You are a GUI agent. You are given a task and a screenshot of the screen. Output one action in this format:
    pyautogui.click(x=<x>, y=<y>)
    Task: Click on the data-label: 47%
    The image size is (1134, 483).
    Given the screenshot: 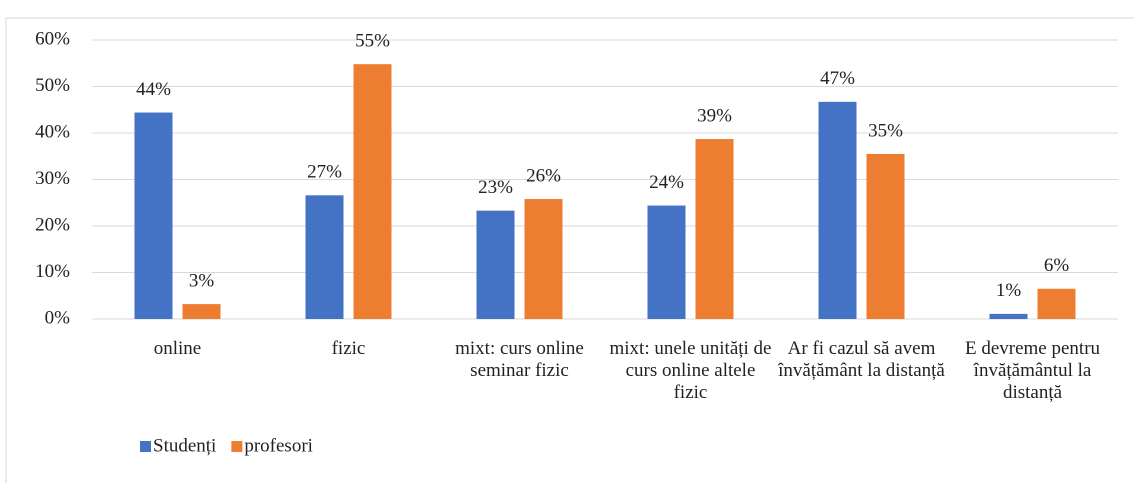 What is the action you would take?
    pyautogui.click(x=837, y=78)
    